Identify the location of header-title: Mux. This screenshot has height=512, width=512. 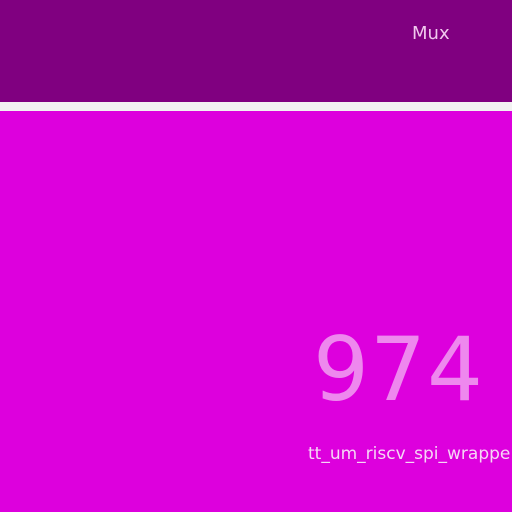
(431, 33).